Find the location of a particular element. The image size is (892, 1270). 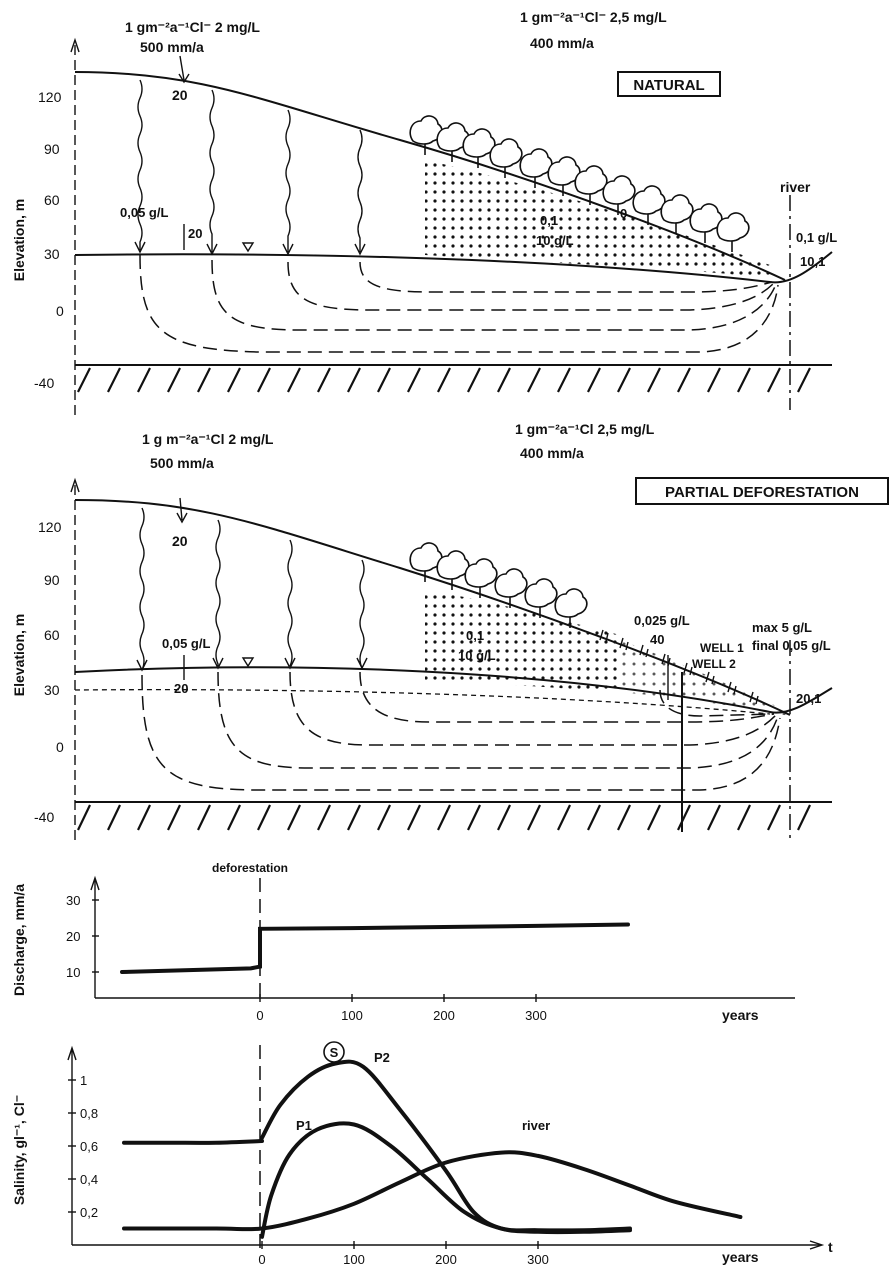

natural-label-20-wt: 20 is located at coordinates (195, 233).